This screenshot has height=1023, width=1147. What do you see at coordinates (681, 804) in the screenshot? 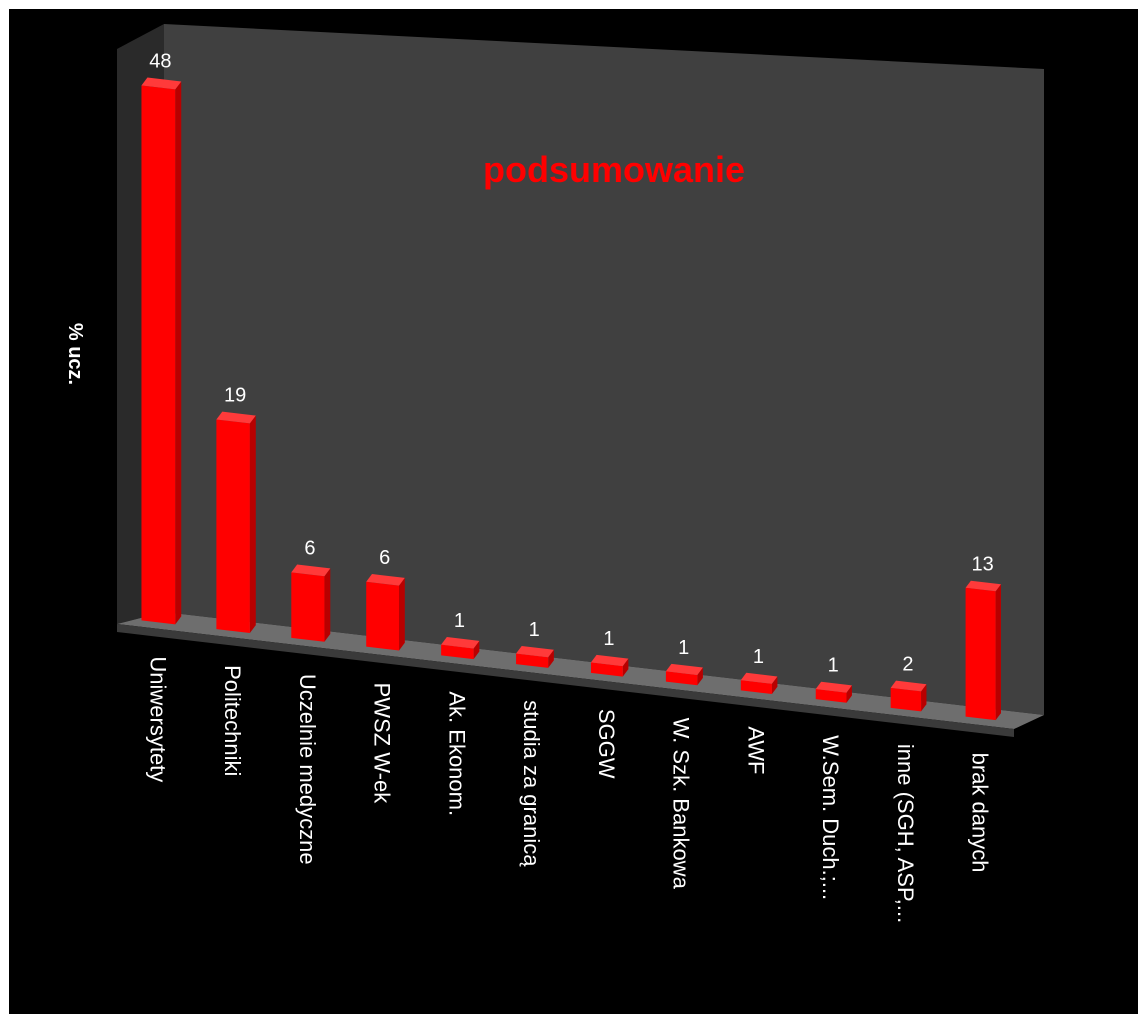
I see `category-tick-label: W. Szk. Bankowa` at bounding box center [681, 804].